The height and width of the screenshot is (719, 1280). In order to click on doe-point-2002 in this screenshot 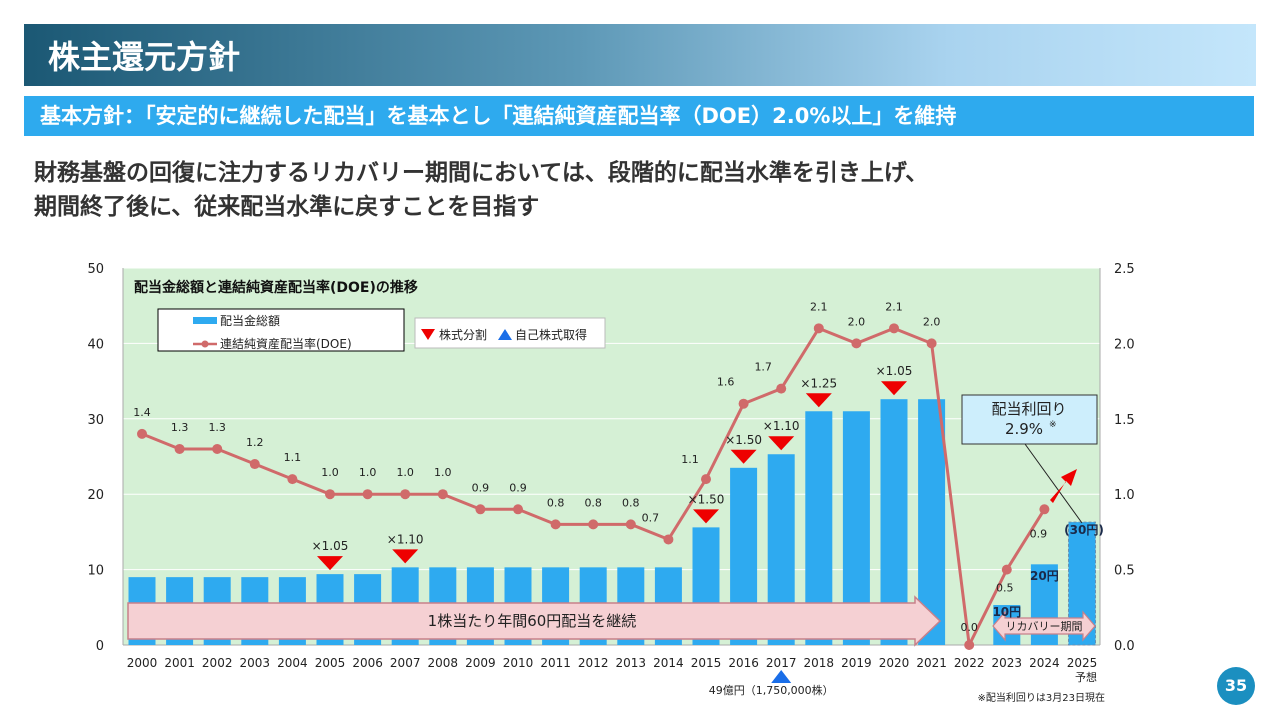, I will do `click(217, 448)`.